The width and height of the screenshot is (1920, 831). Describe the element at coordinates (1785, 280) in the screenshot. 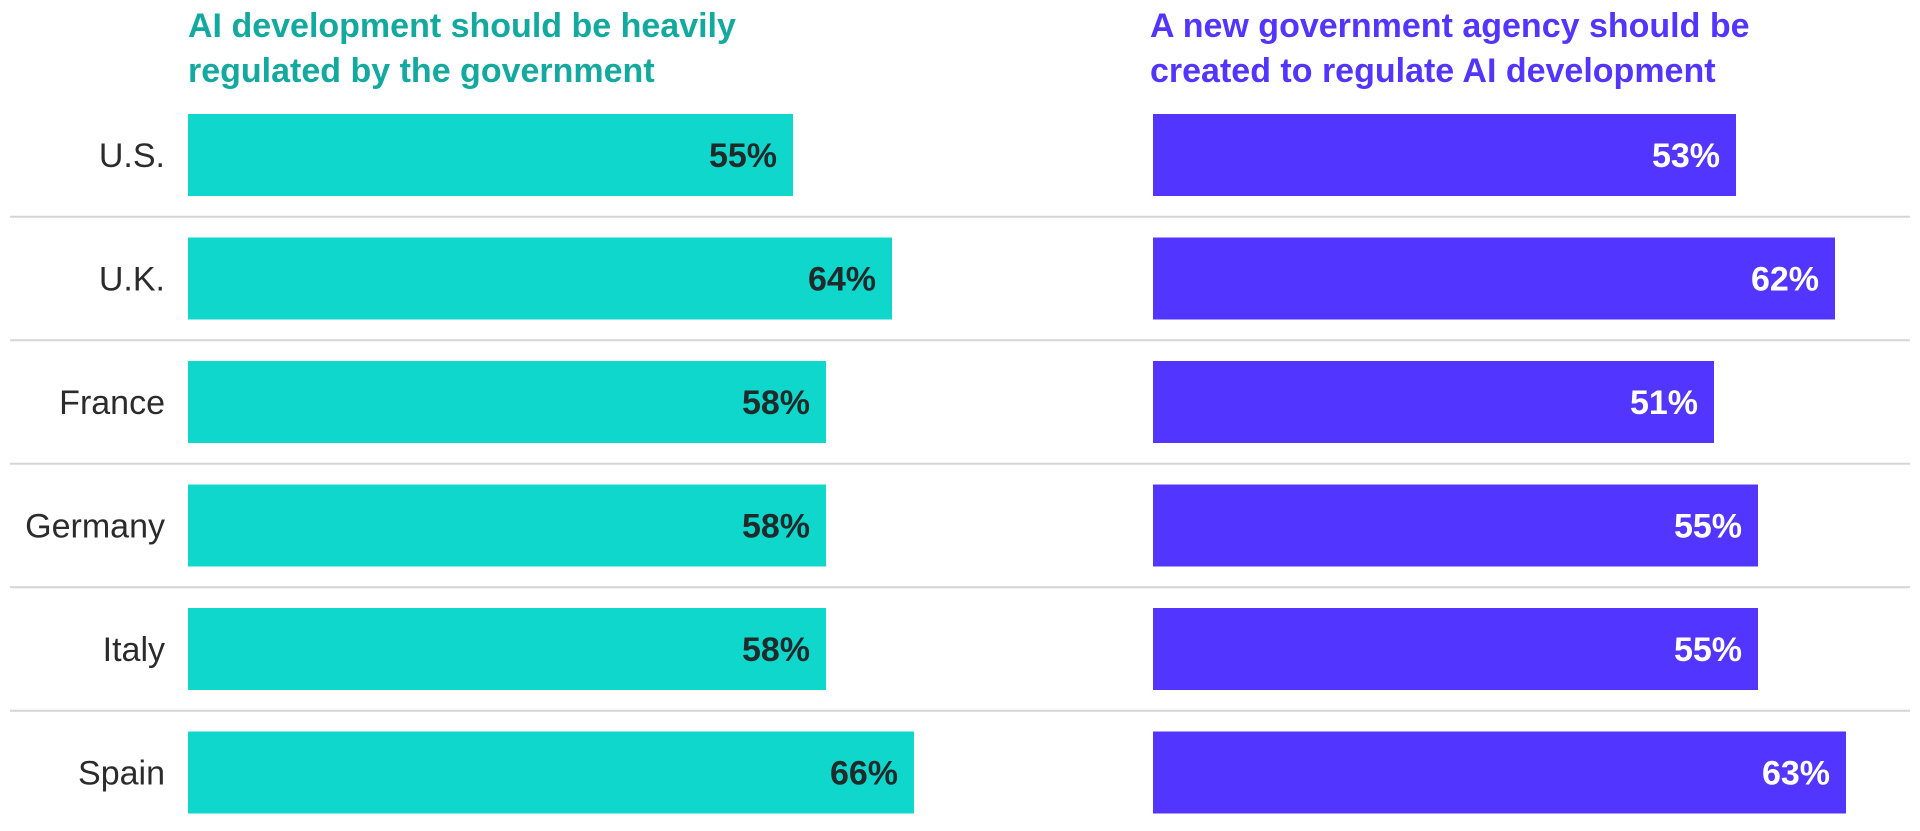

I see `data-label: 62%` at that location.